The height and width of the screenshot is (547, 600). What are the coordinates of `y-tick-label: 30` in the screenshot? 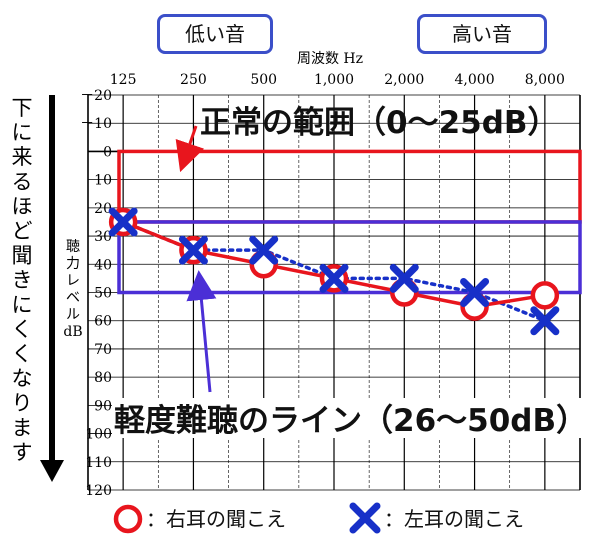 It's located at (103, 237).